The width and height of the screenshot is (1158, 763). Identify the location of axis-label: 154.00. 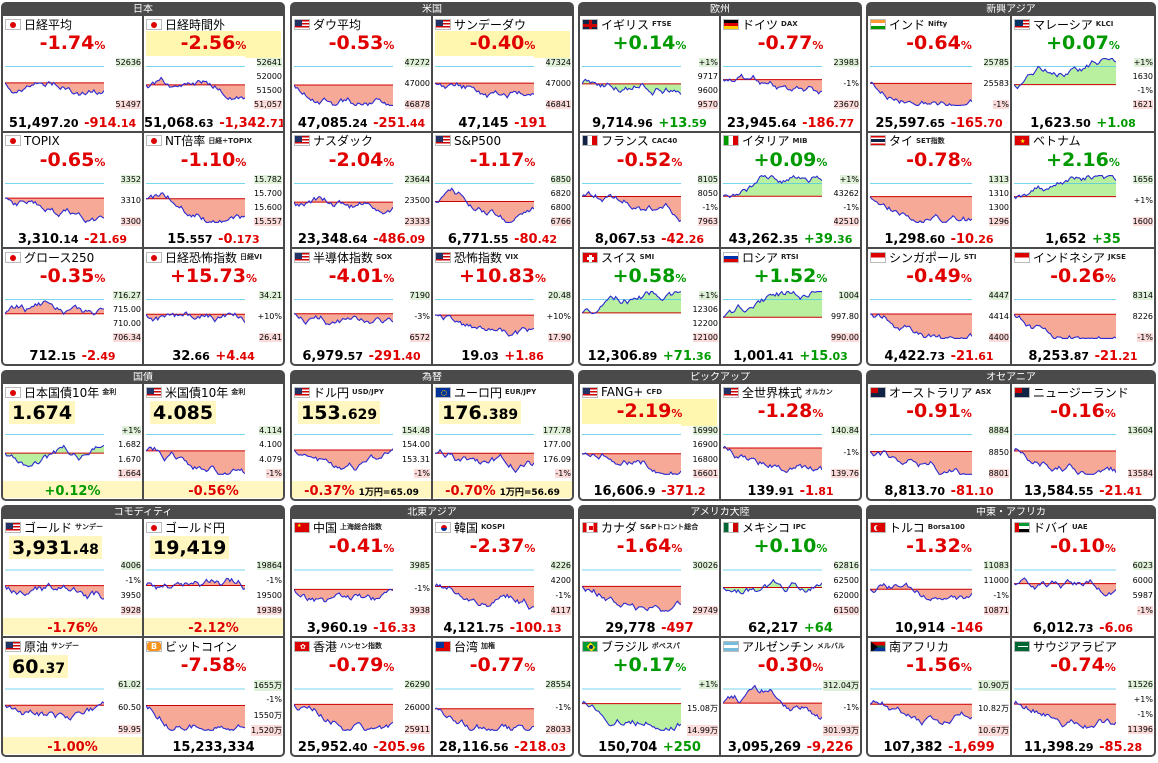
(416, 444).